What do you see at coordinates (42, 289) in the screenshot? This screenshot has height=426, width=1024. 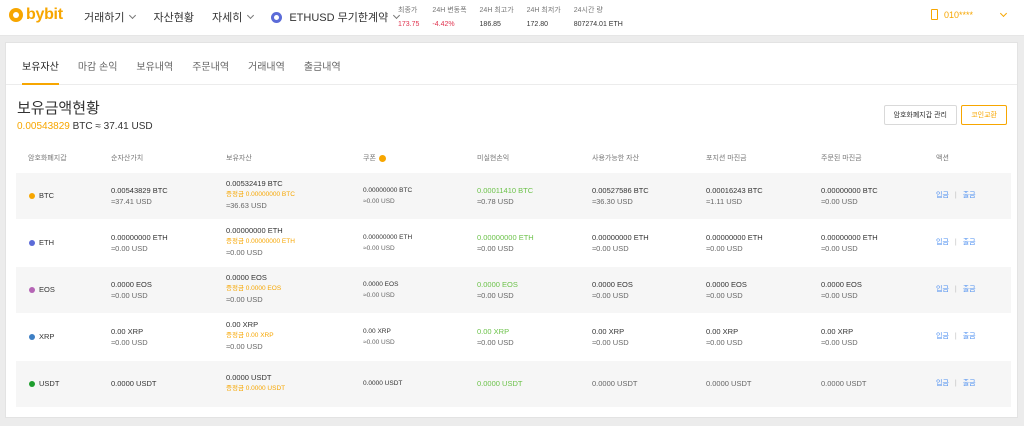 I see `coin-cell: EOS` at bounding box center [42, 289].